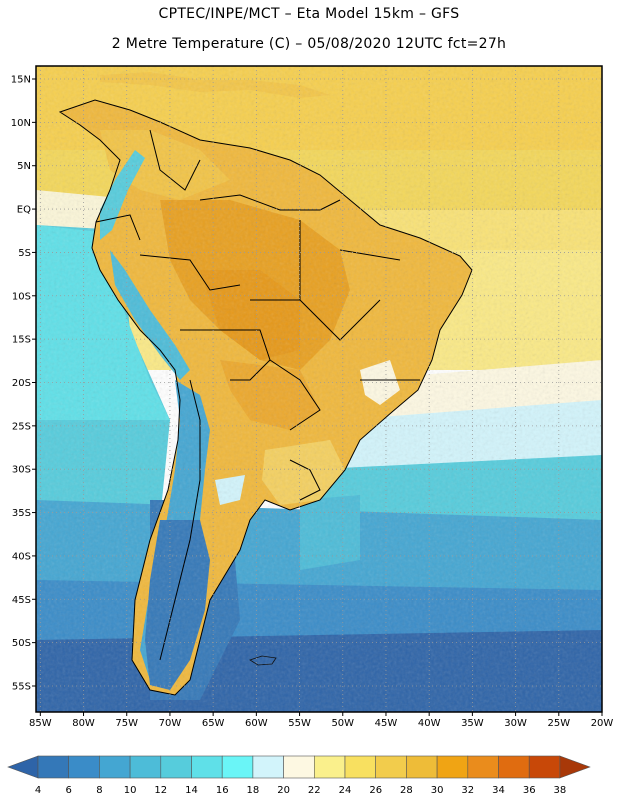 This screenshot has height=800, width=618. What do you see at coordinates (21, 686) in the screenshot?
I see `lat-label: 55S` at bounding box center [21, 686].